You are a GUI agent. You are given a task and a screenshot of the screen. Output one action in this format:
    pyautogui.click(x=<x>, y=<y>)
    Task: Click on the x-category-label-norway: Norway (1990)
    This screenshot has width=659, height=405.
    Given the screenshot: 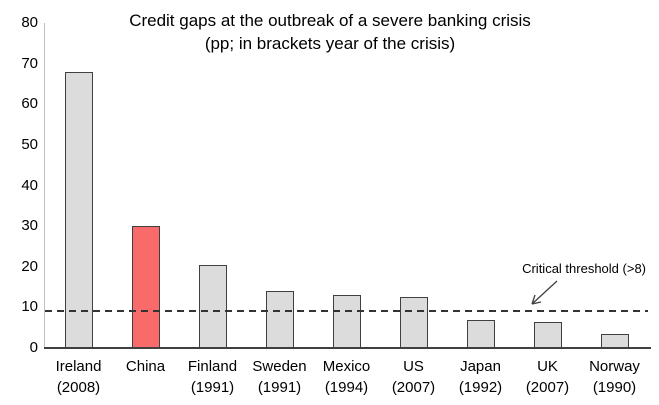 What is the action you would take?
    pyautogui.click(x=614, y=377)
    